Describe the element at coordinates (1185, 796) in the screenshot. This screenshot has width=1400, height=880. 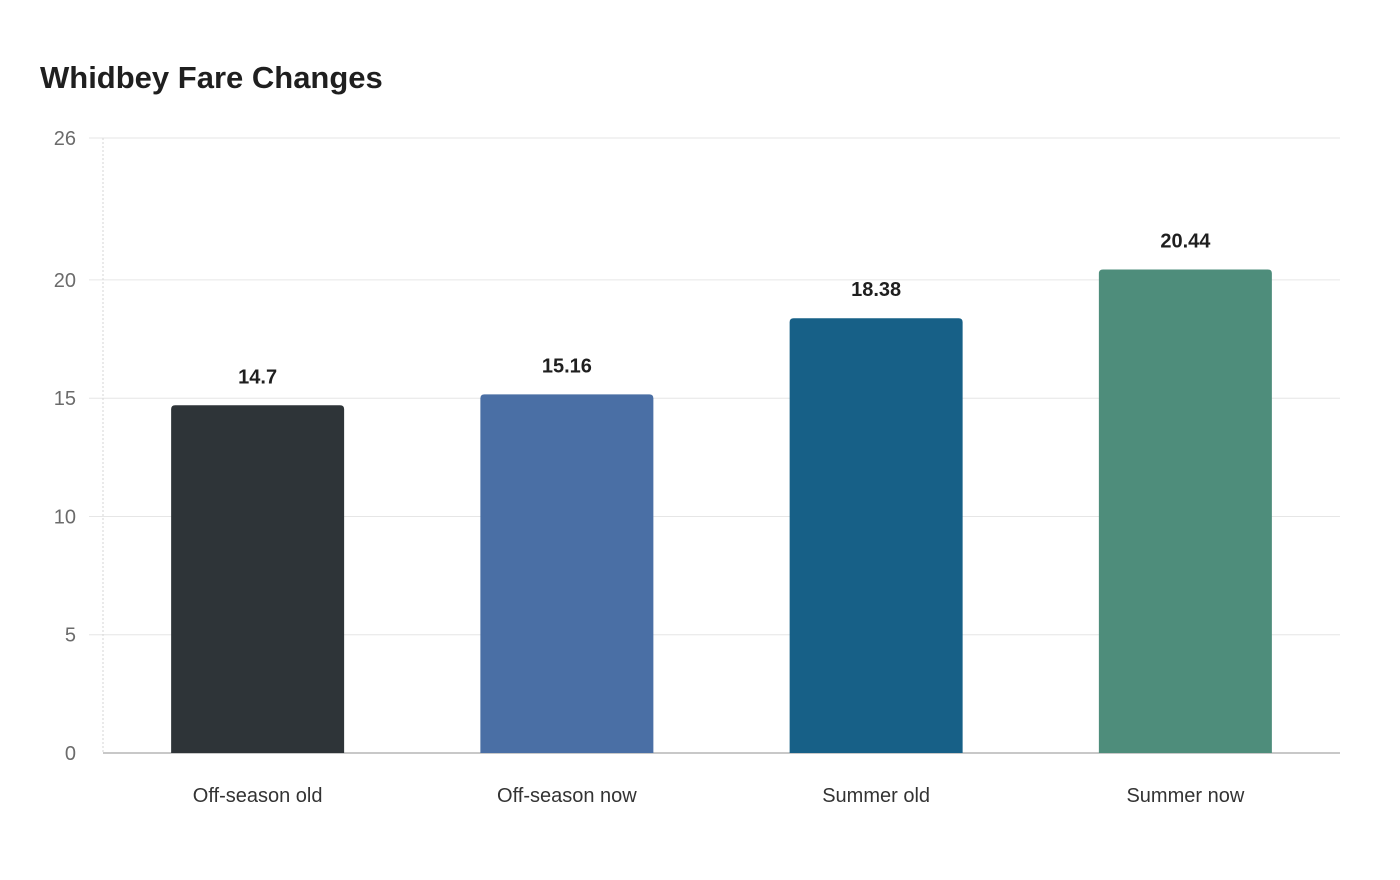
I see `category-label: Summer now` at that location.